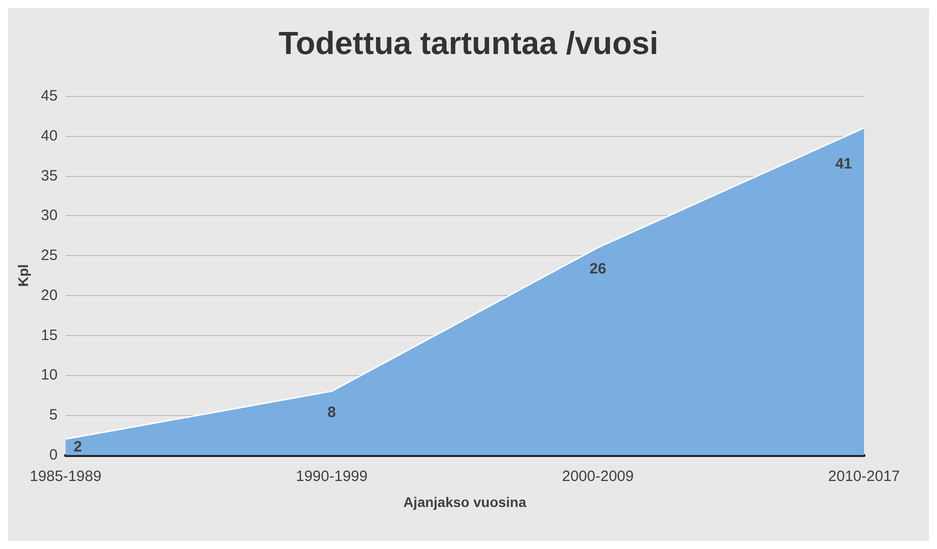 The width and height of the screenshot is (937, 549). Describe the element at coordinates (49, 215) in the screenshot. I see `y-tick-label: 30` at that location.